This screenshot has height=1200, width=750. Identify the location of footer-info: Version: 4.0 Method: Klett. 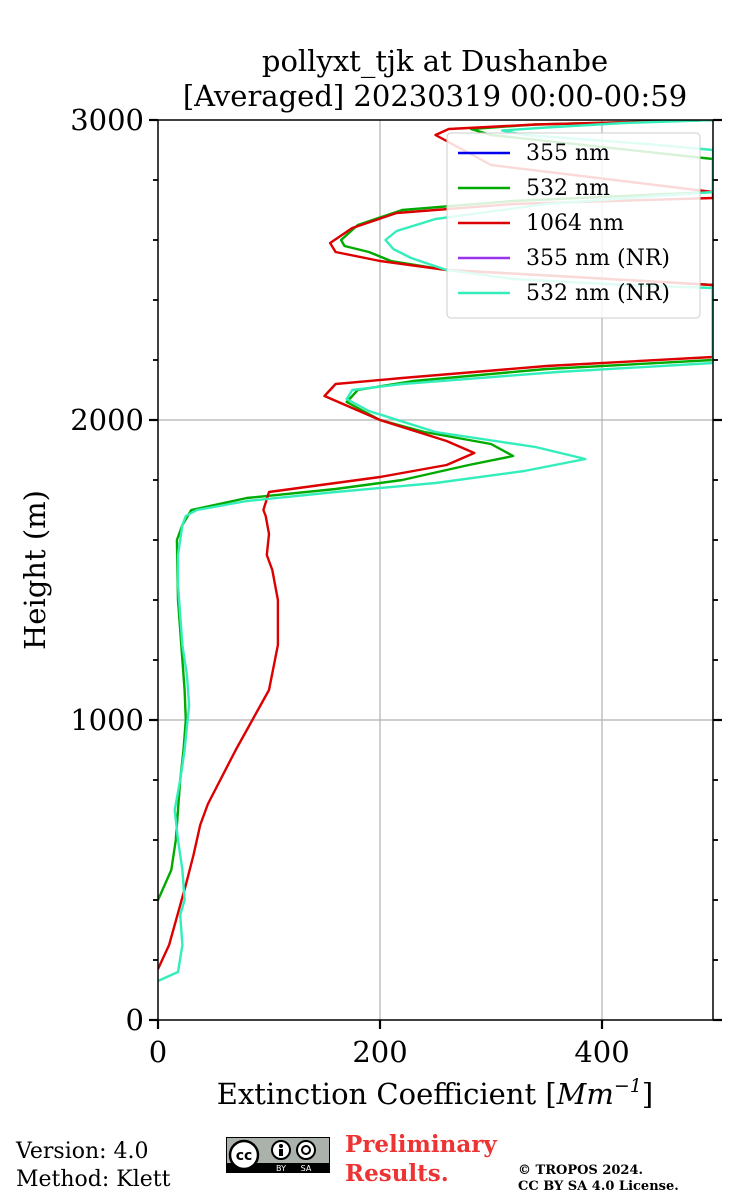
(93, 1166).